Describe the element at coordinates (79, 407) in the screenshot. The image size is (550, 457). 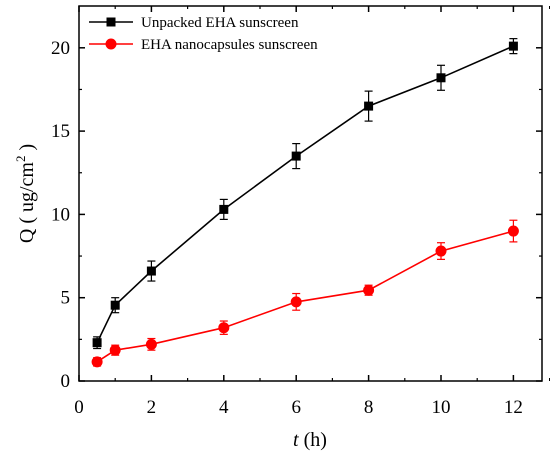
I see `x-tick-label: 0` at that location.